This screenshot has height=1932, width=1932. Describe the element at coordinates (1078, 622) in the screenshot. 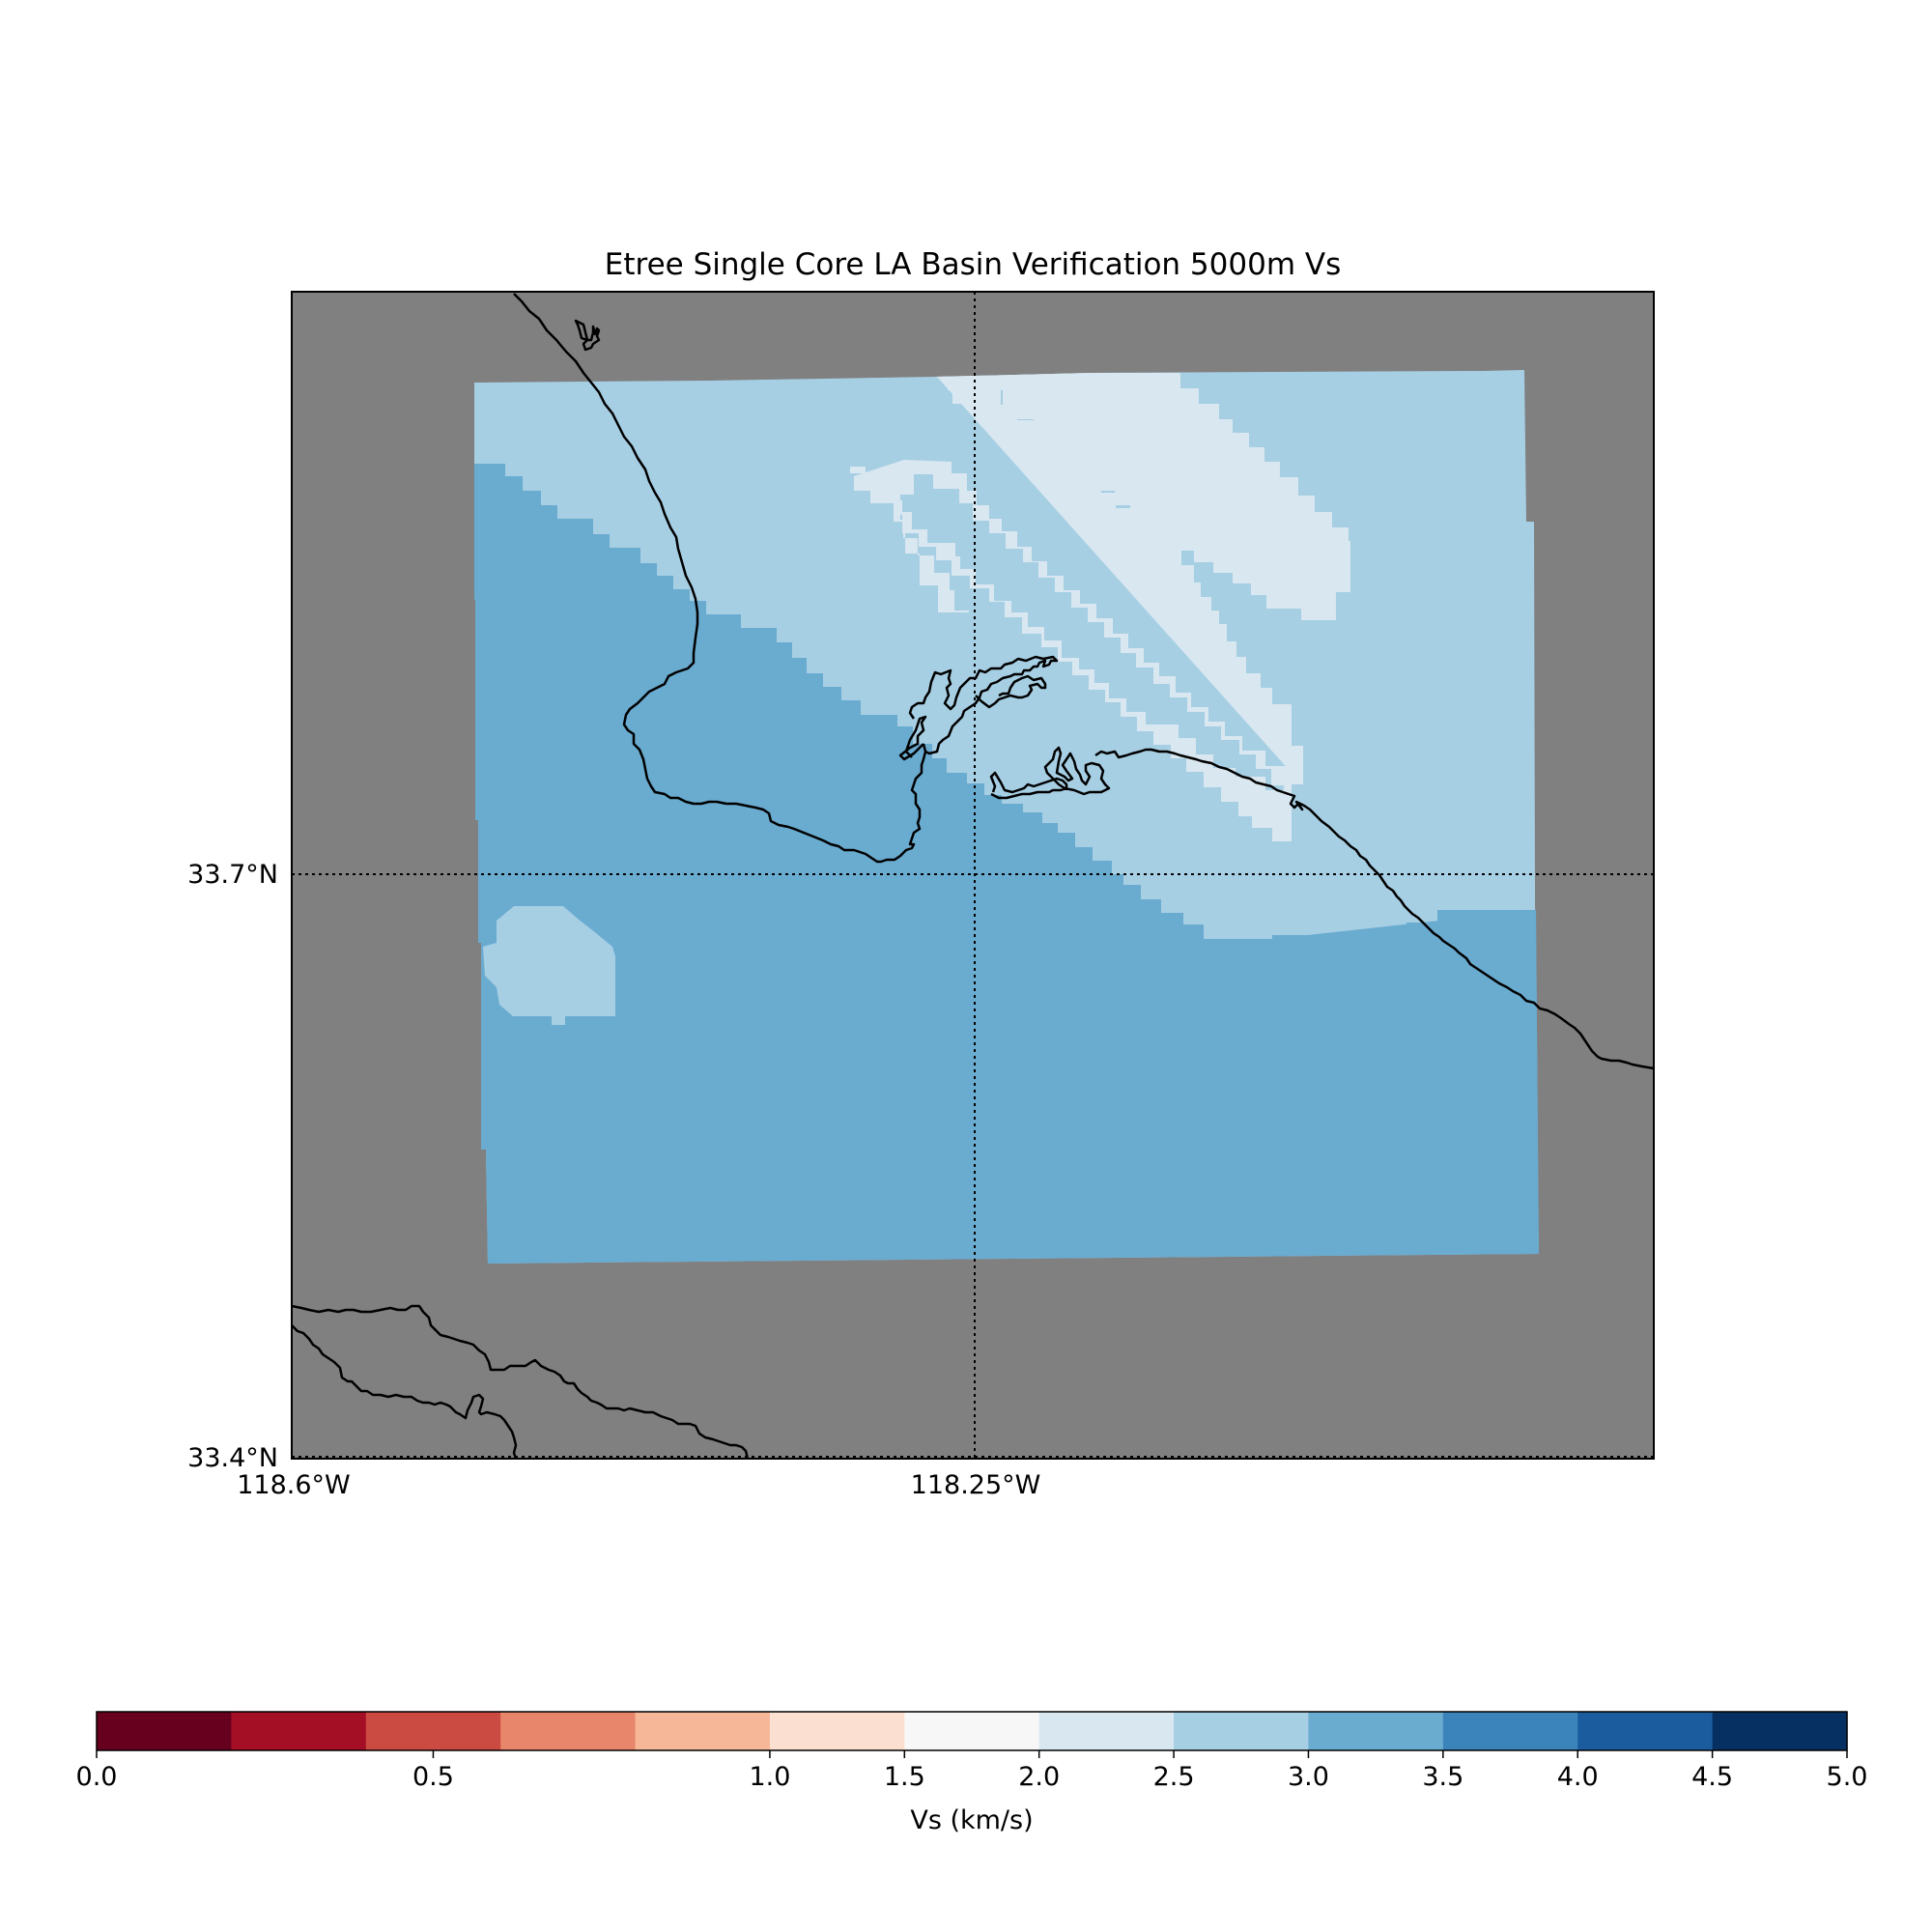

I see `vs-zone-central-band-lower` at that location.